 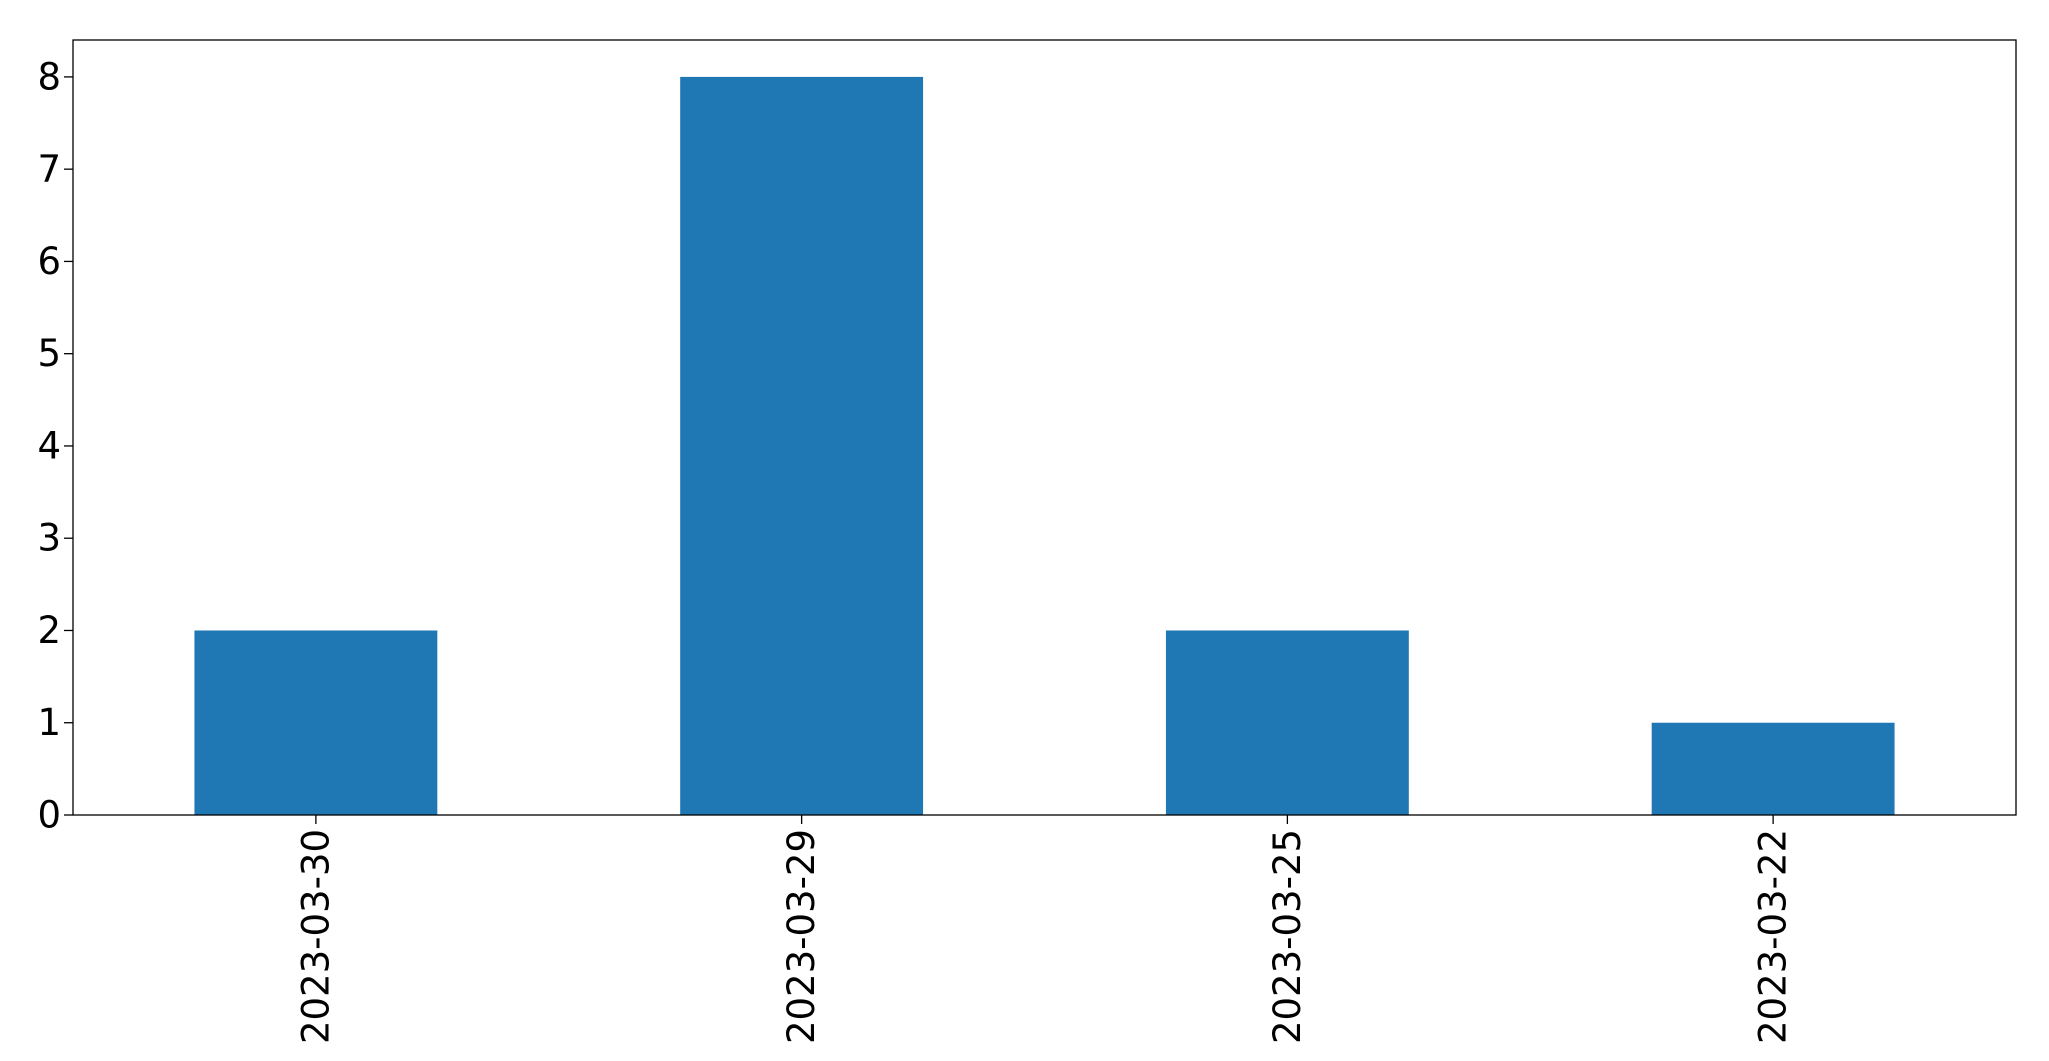 I want to click on x-tick-label: 2023-03-30, so click(x=315, y=936).